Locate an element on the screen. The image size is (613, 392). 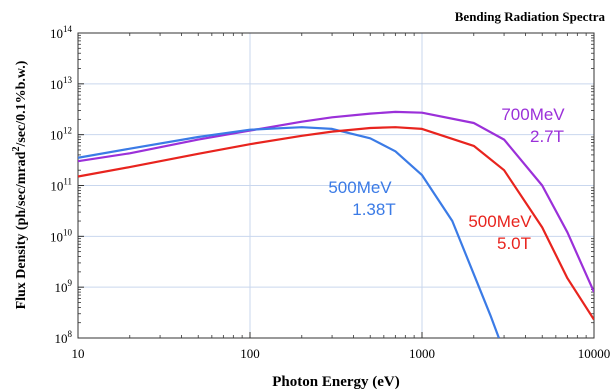
y-tick-label: 10¹⁰ is located at coordinates (61, 235).